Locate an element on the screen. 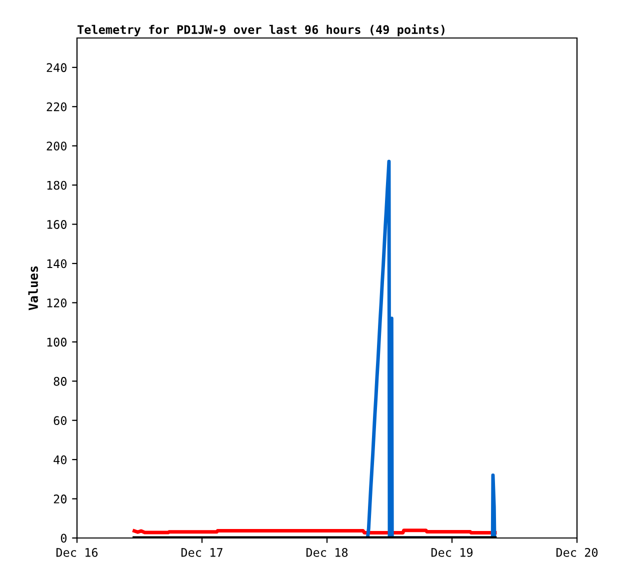 The image size is (618, 579). y-axis-title: Values is located at coordinates (33, 288).